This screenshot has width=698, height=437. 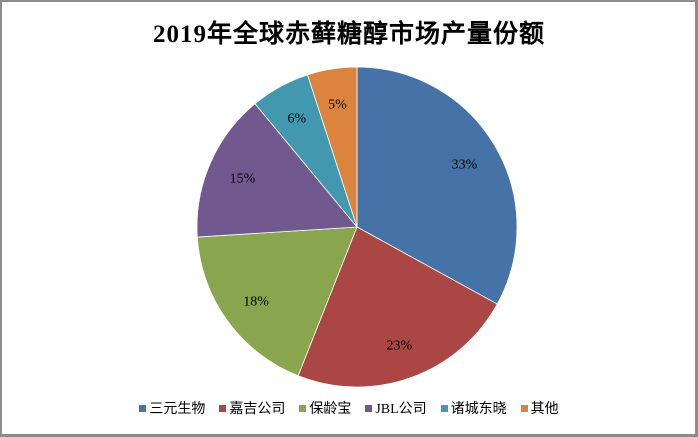 What do you see at coordinates (437, 185) in the screenshot?
I see `pie-slice-sanyuan` at bounding box center [437, 185].